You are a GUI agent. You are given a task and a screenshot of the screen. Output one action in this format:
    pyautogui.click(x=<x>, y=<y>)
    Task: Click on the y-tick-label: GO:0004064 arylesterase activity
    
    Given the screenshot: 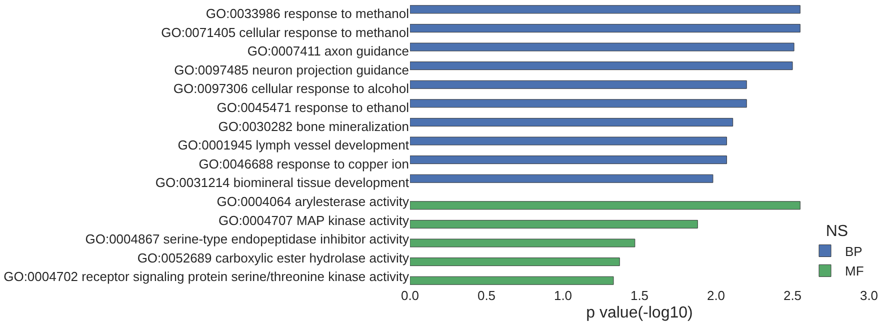 What is the action you would take?
    pyautogui.click(x=313, y=201)
    